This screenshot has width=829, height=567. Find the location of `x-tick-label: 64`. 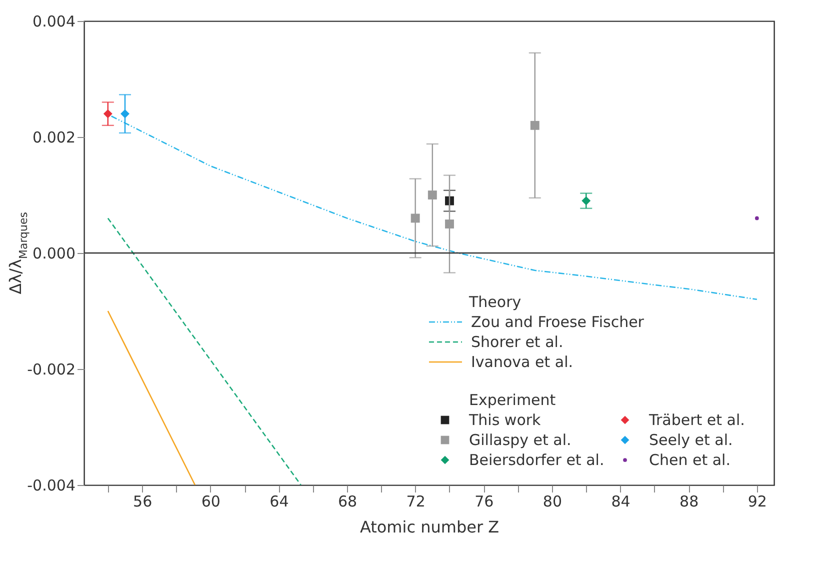

x-tick-label: 64 is located at coordinates (279, 501).